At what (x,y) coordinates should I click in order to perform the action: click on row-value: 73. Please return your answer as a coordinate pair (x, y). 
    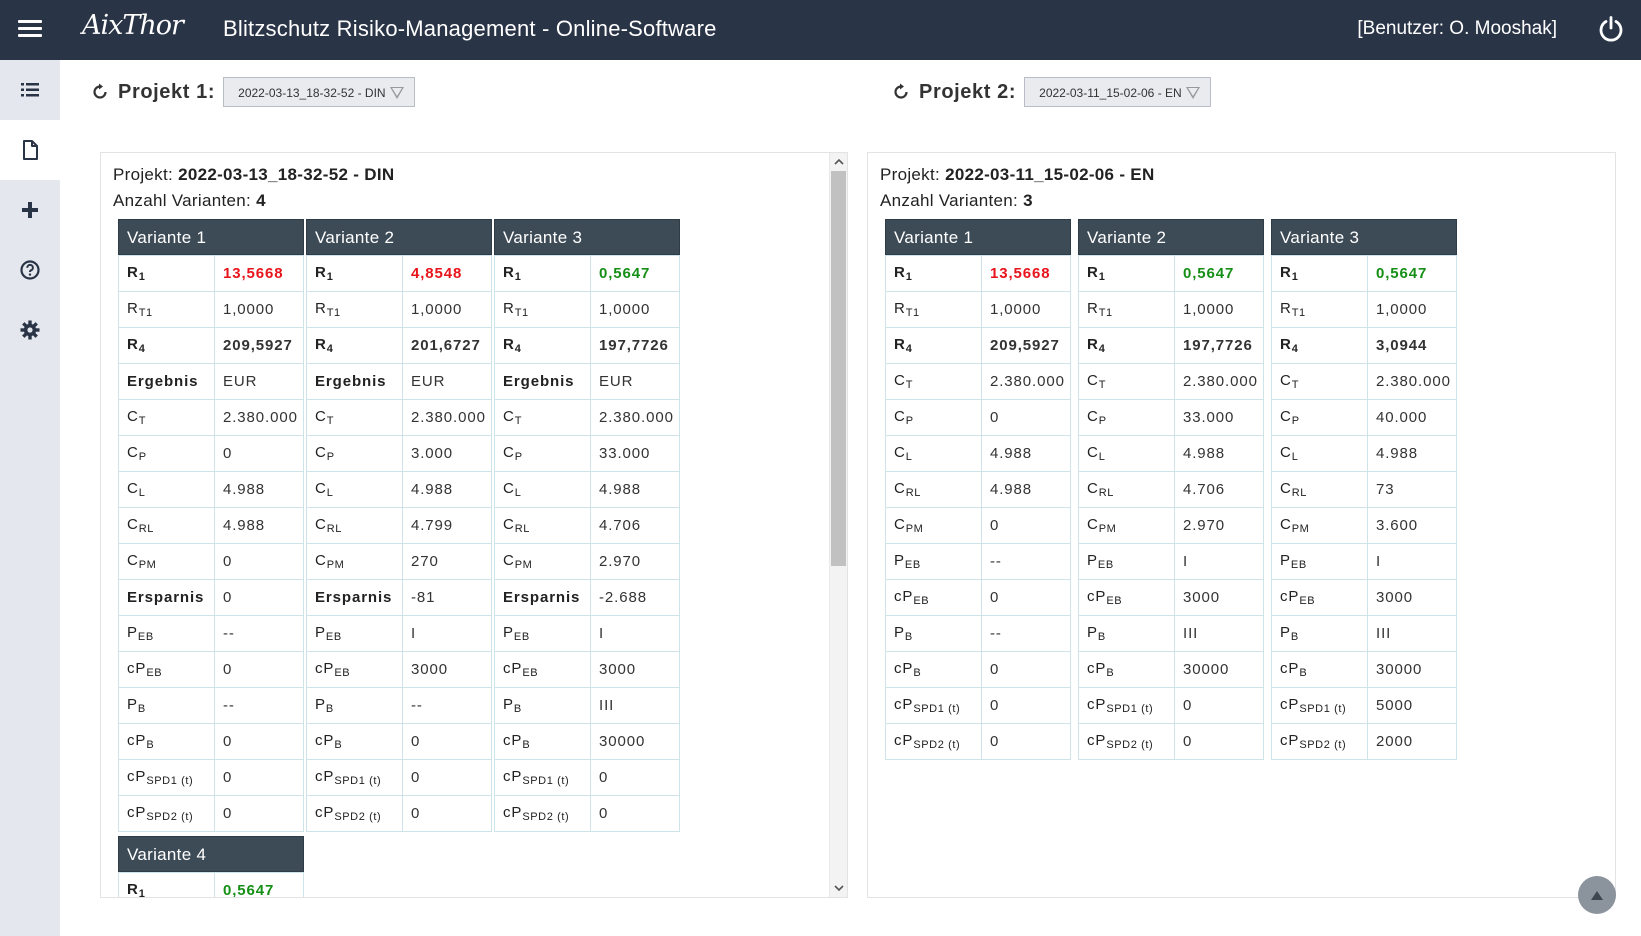
    Looking at the image, I should click on (1412, 489).